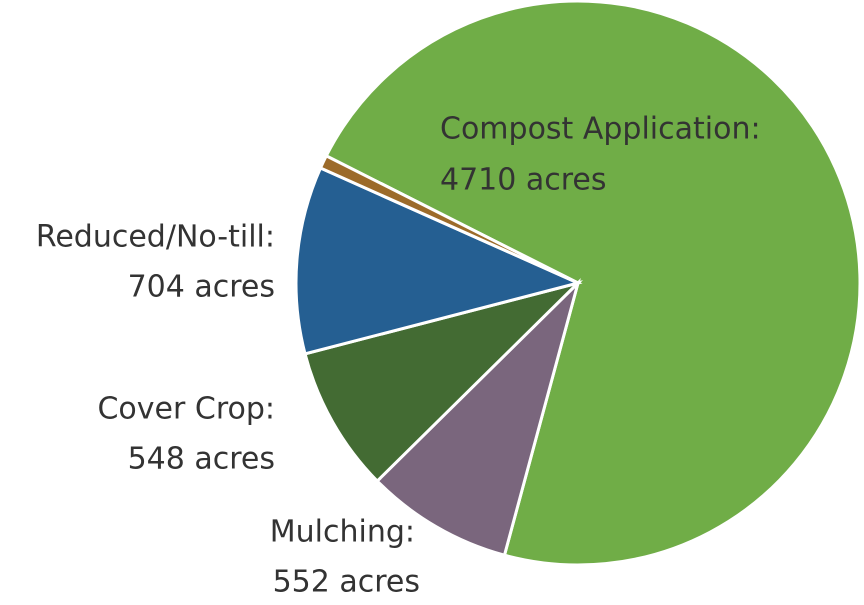 This screenshot has height=605, width=864. I want to click on value-label: 548 acres, so click(201, 459).